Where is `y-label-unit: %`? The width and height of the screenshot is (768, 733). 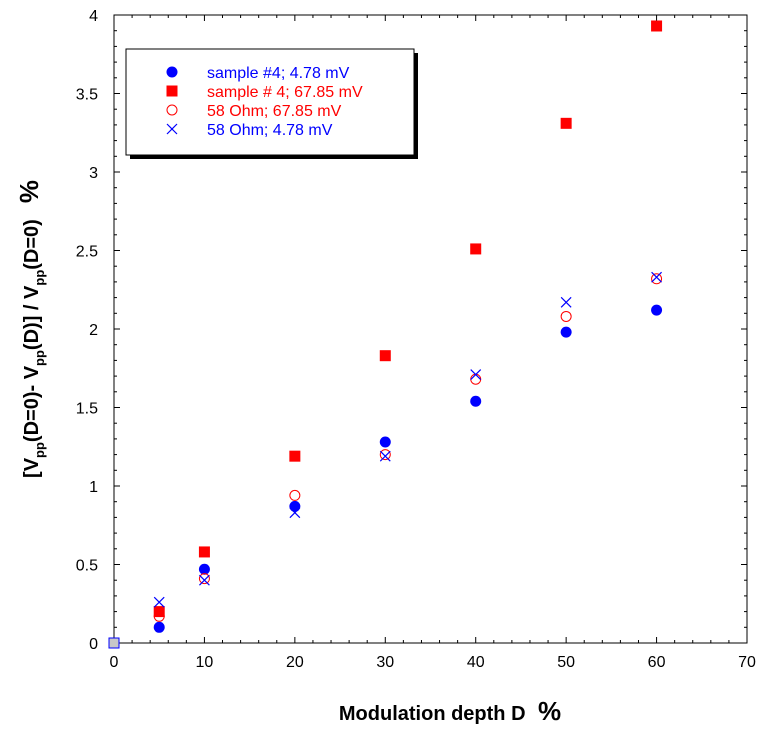
y-label-unit: % is located at coordinates (29, 191).